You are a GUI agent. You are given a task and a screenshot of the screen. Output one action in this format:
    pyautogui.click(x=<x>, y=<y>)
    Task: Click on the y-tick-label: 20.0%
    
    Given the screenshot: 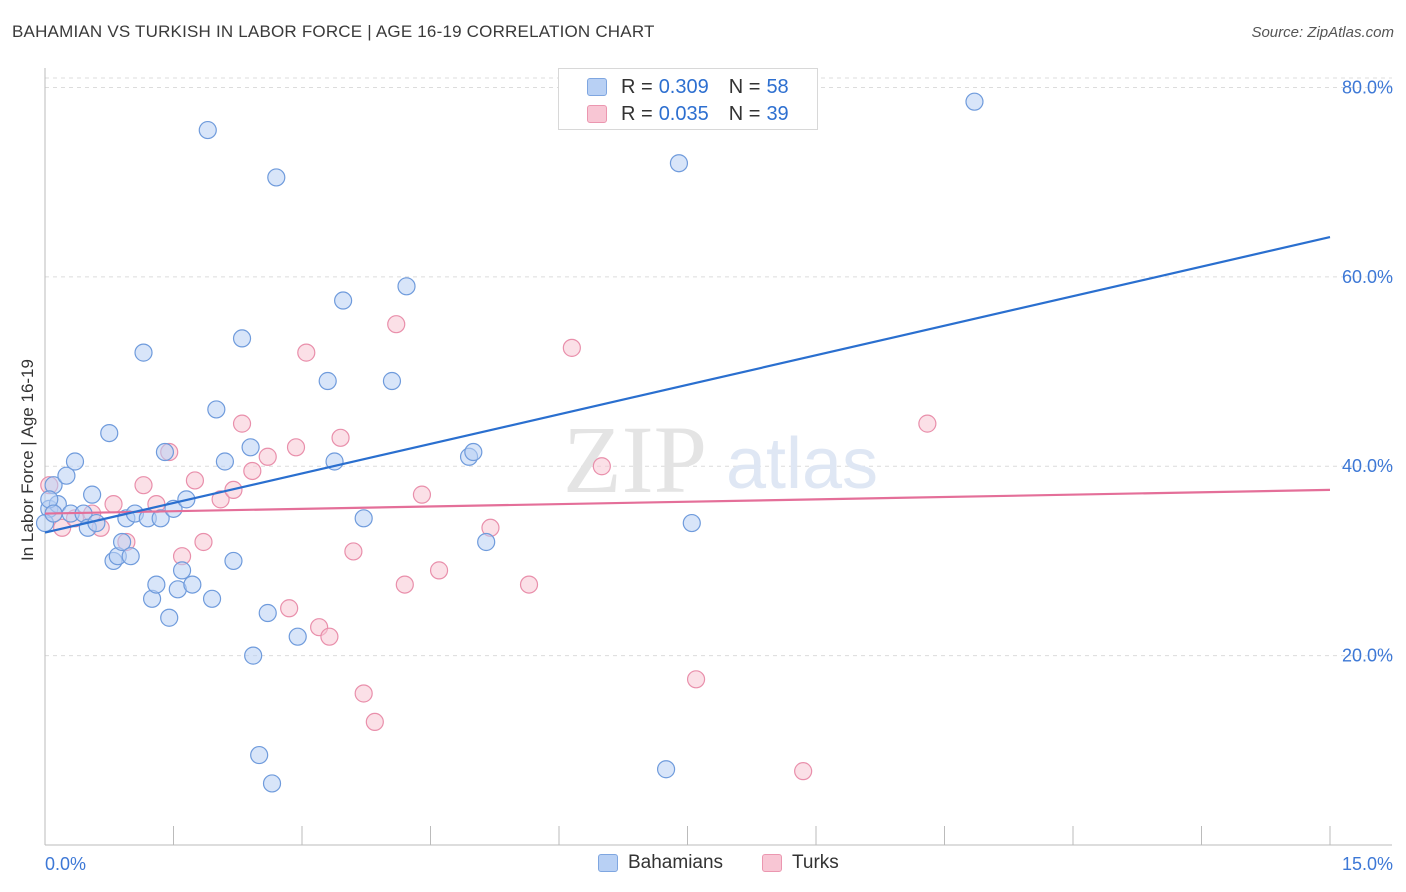 What is the action you would take?
    pyautogui.click(x=1367, y=656)
    